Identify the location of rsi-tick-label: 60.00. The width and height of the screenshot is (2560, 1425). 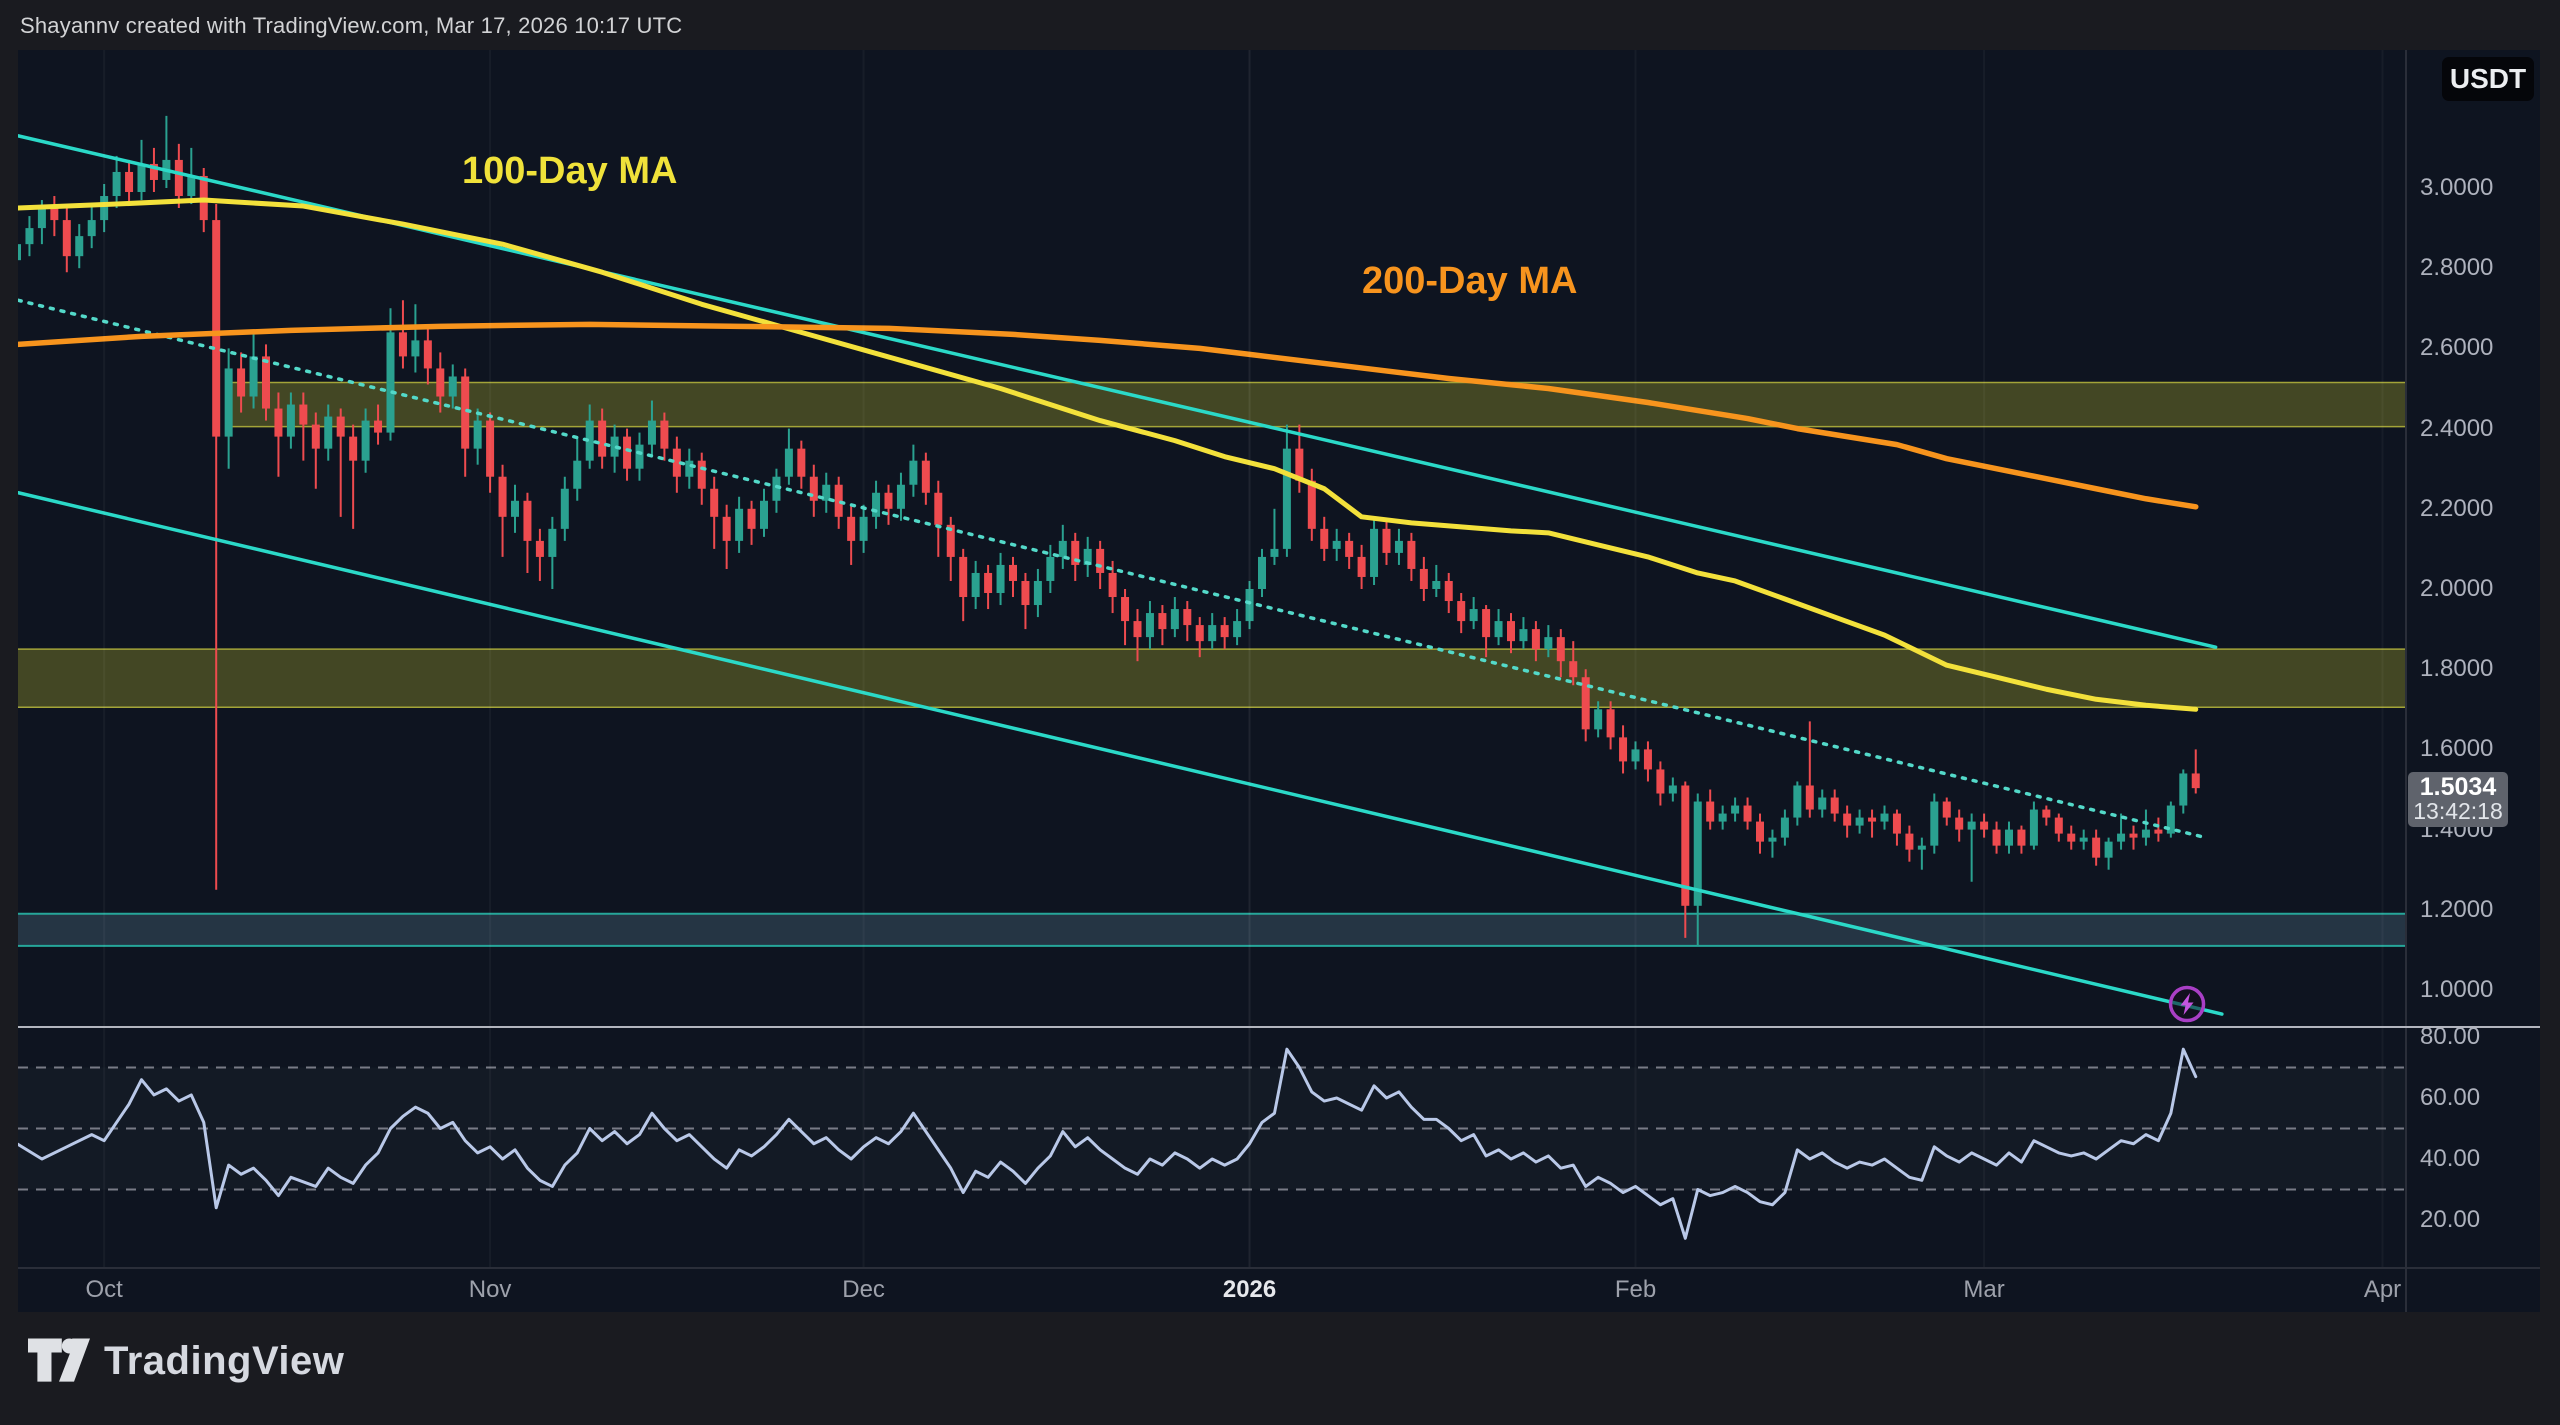
(2450, 1097).